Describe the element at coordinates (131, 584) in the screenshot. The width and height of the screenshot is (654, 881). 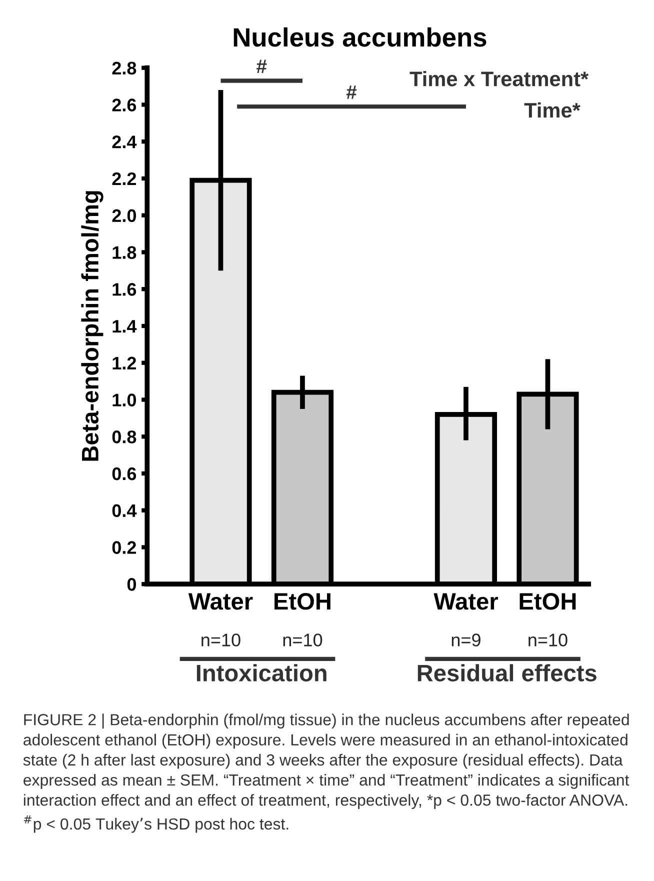
I see `y-tick-label: 0` at that location.